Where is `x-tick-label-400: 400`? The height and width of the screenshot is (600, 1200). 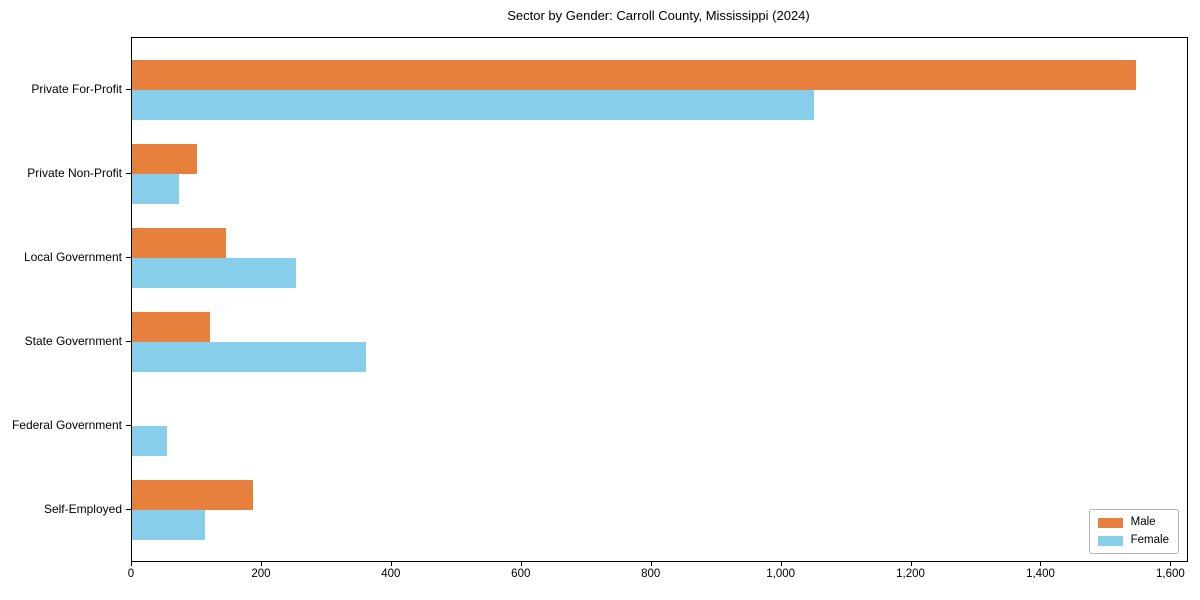 x-tick-label-400: 400 is located at coordinates (391, 574).